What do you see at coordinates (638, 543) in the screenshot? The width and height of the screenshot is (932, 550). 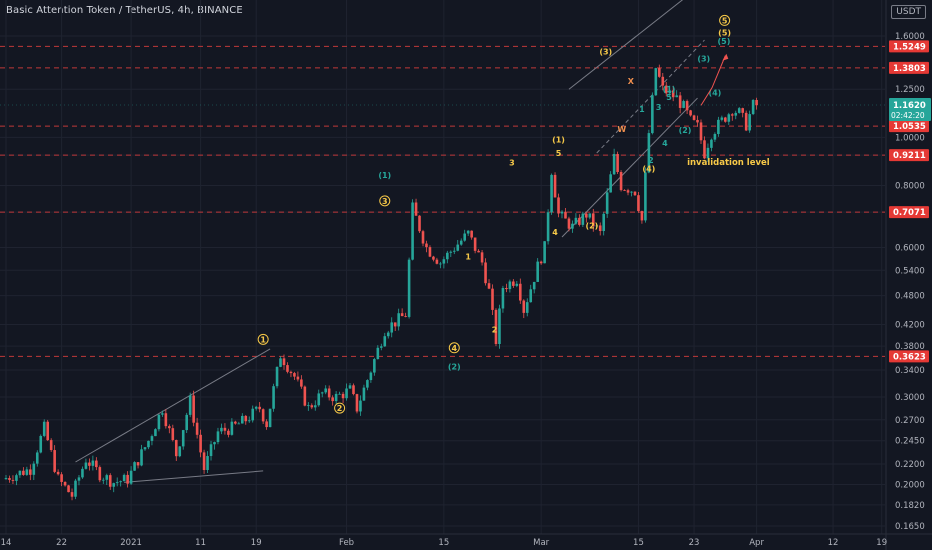 I see `x-tick-label: 15` at bounding box center [638, 543].